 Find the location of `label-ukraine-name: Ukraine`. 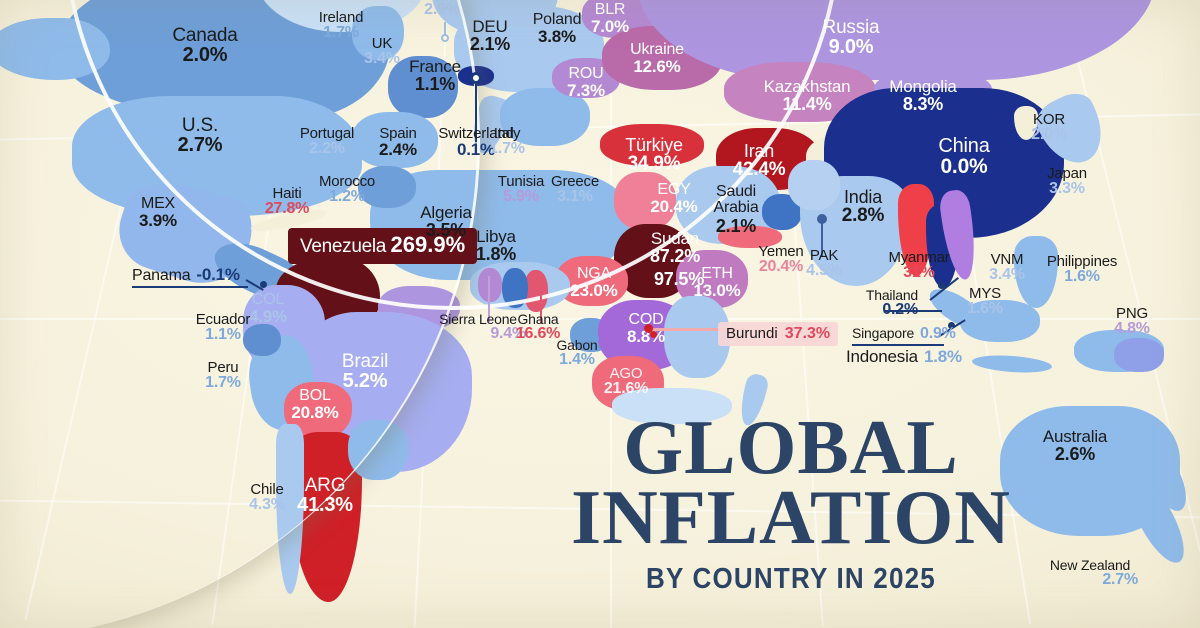

label-ukraine-name: Ukraine is located at coordinates (657, 49).